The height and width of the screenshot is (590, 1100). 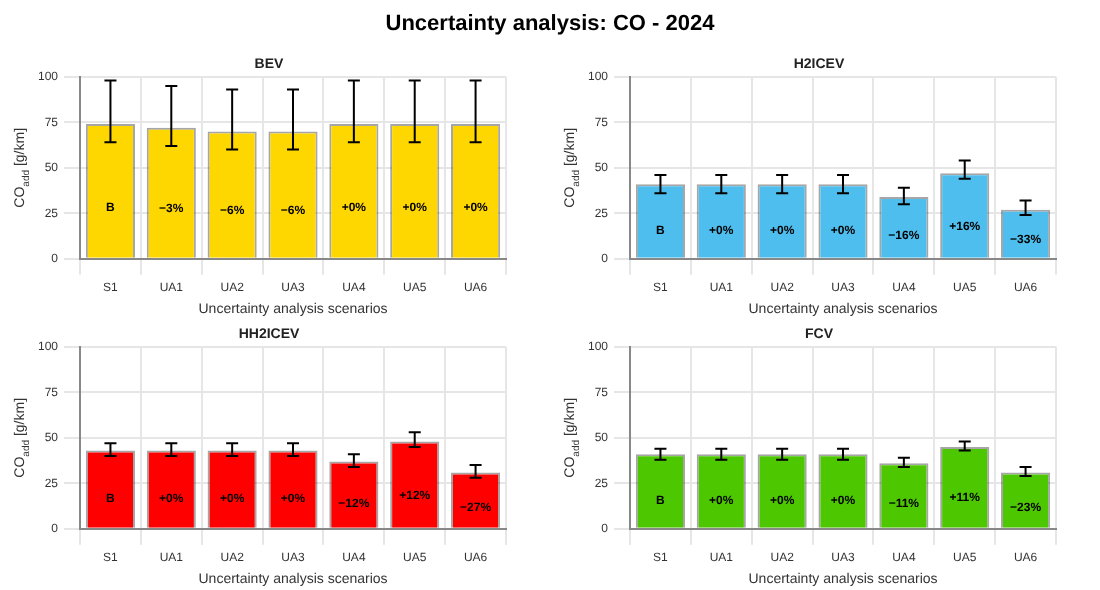 What do you see at coordinates (550, 25) in the screenshot?
I see `text: Uncertainty analysis: CO - 2024` at bounding box center [550, 25].